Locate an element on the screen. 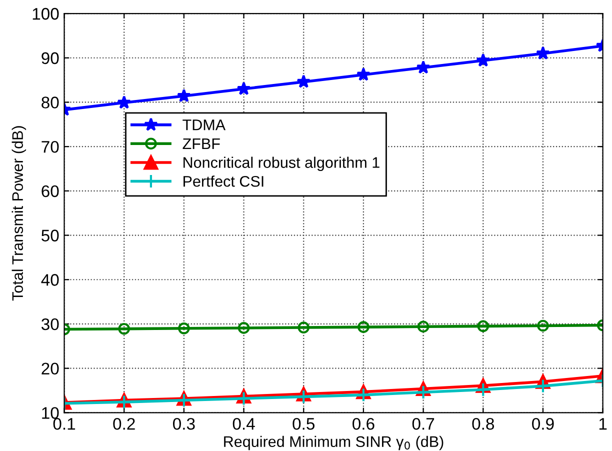 The image size is (612, 451). x-tick-label: 0.7 is located at coordinates (423, 424).